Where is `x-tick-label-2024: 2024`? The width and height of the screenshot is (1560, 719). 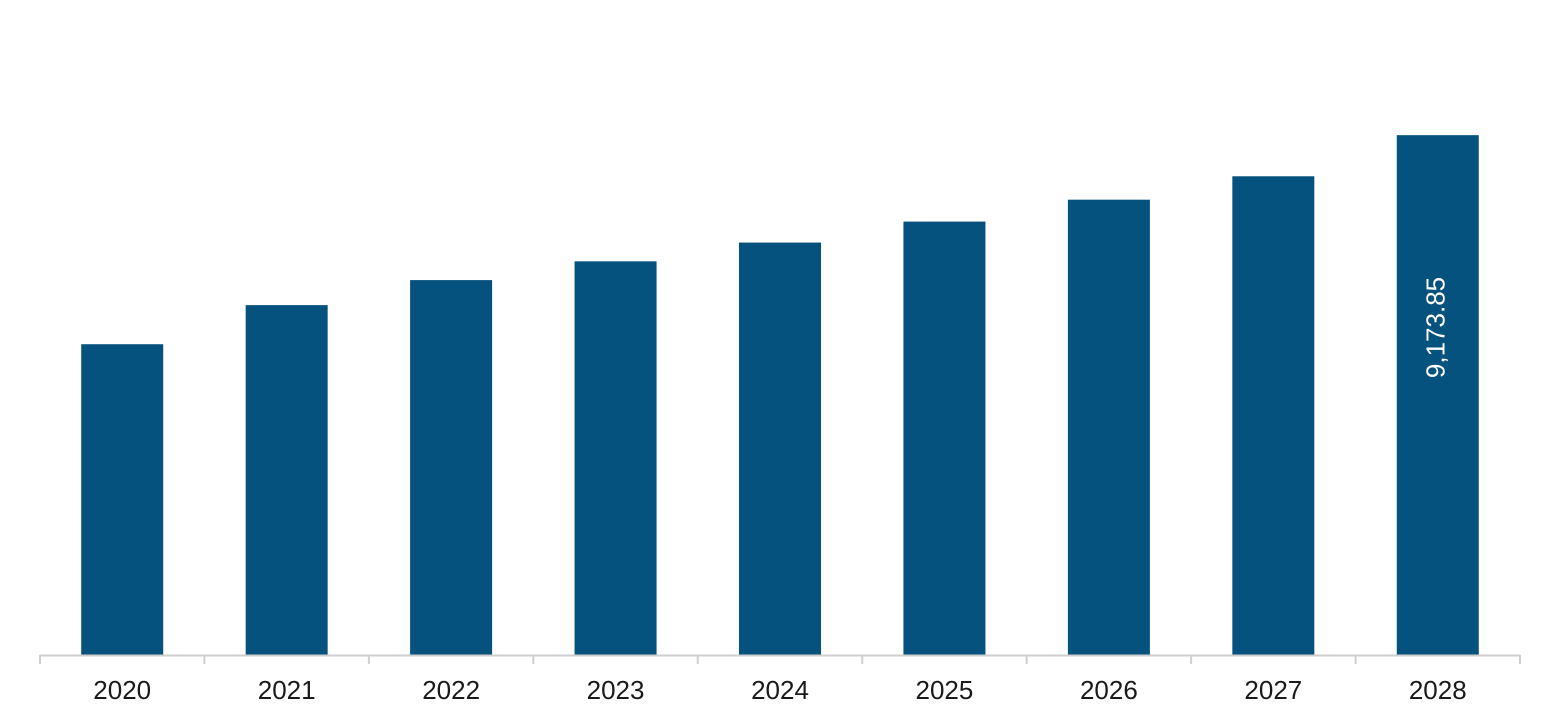 x-tick-label-2024: 2024 is located at coordinates (780, 690).